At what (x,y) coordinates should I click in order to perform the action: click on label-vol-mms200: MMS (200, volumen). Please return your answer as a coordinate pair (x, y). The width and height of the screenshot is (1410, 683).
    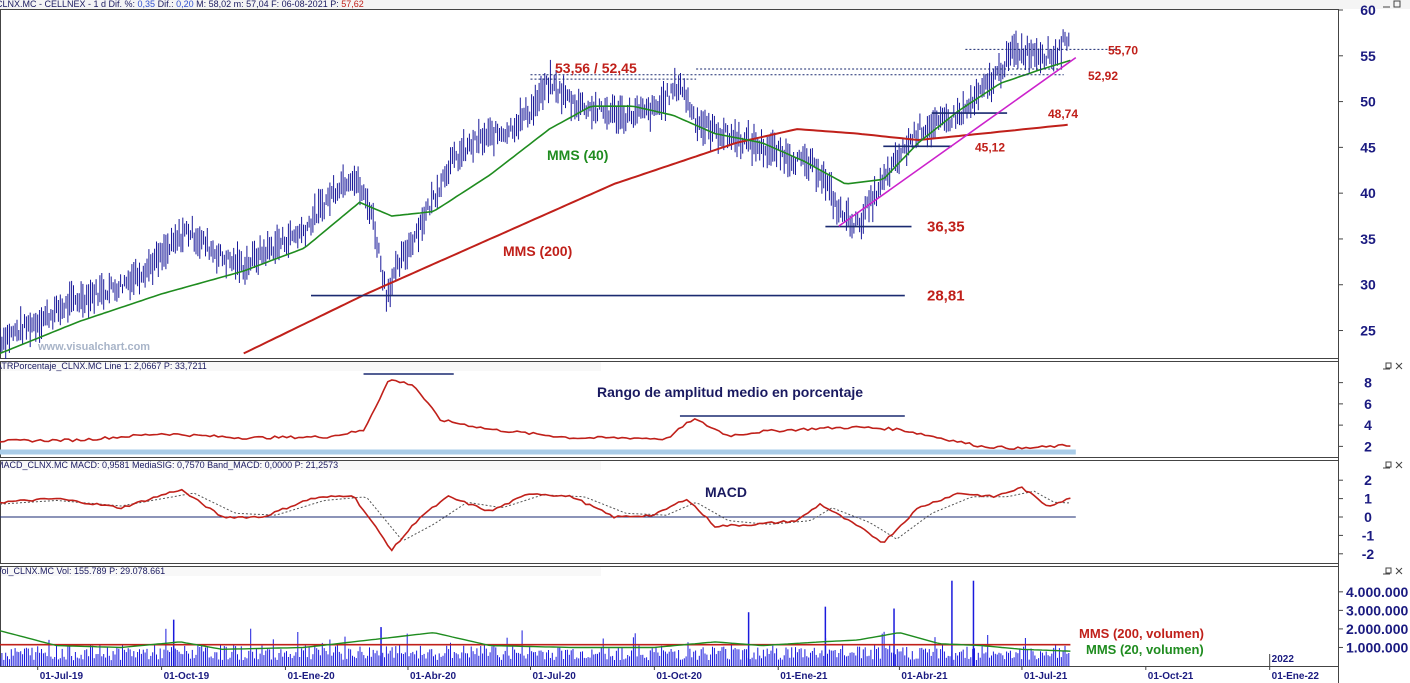
    Looking at the image, I should click on (1141, 633).